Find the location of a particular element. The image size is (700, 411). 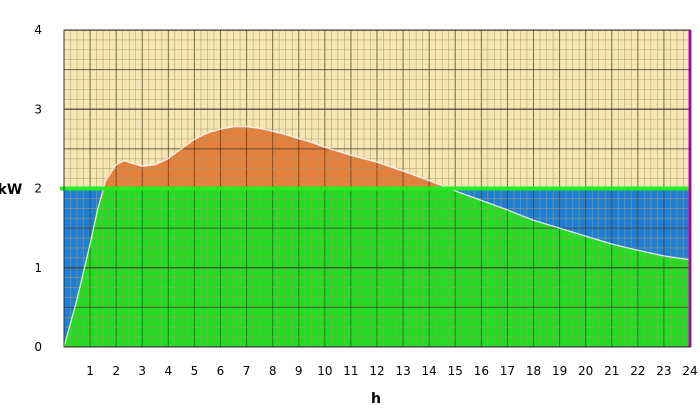

x-axis-label: h is located at coordinates (376, 399).